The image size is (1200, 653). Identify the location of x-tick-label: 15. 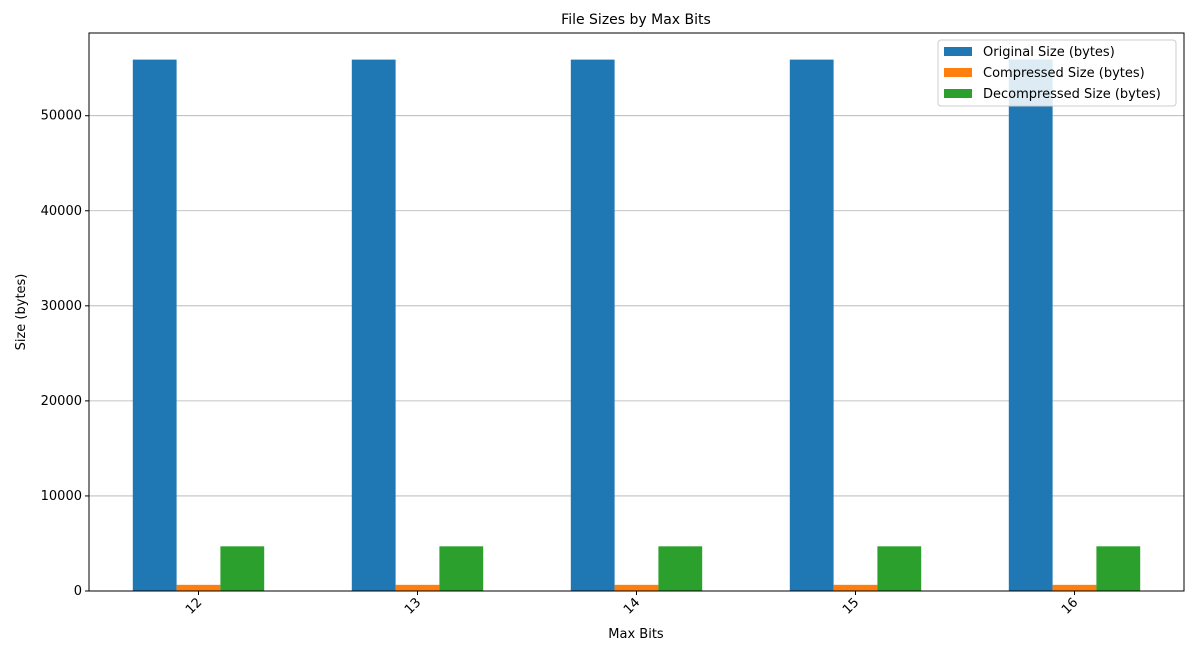
(851, 606).